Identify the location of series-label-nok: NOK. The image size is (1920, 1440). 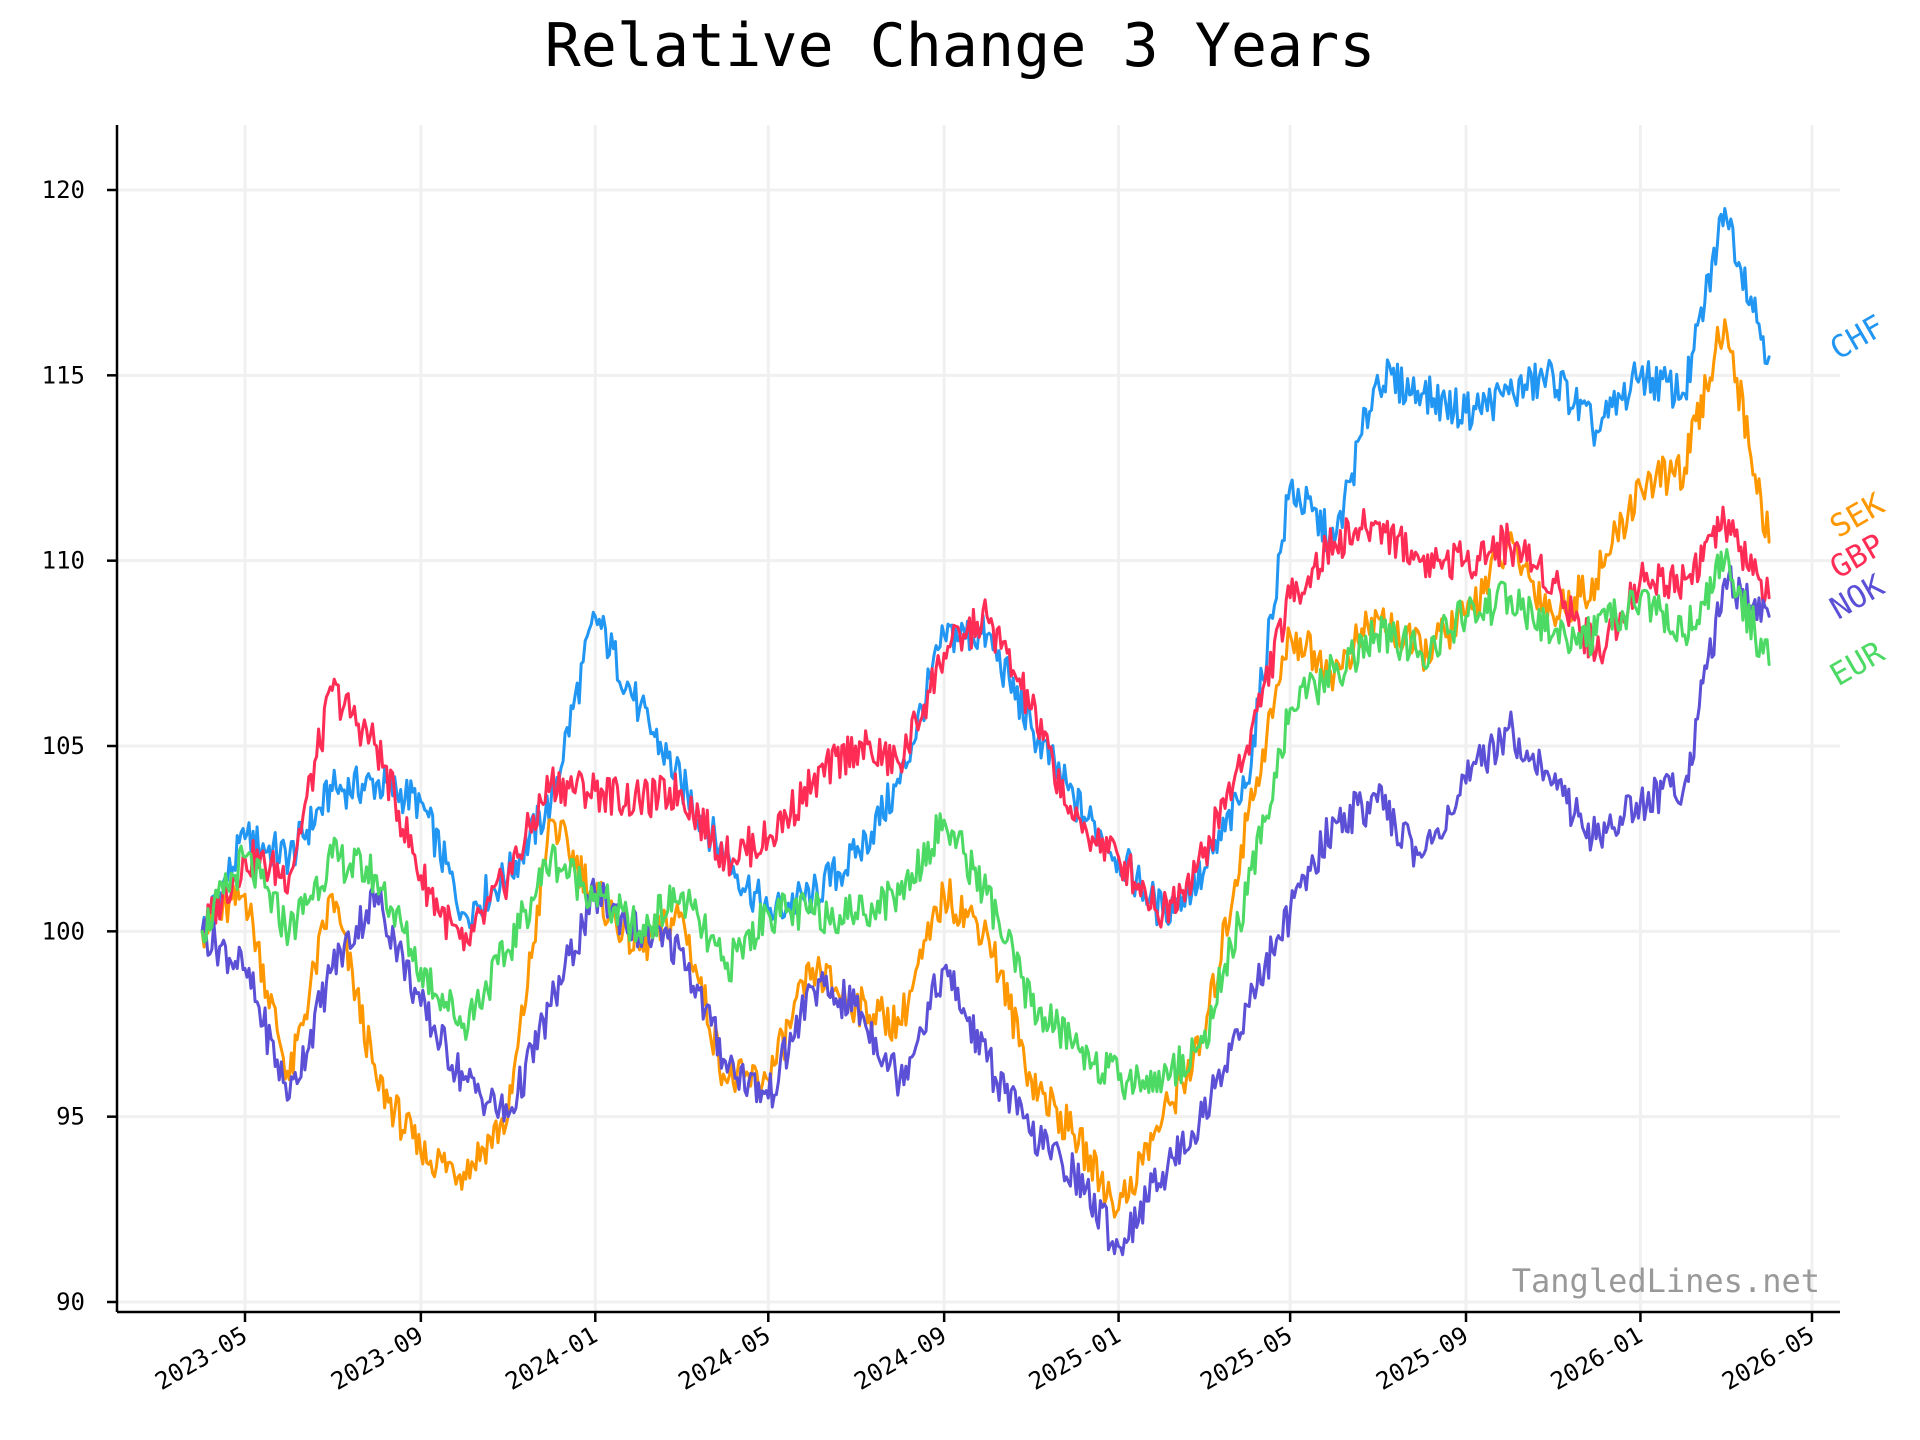
(1857, 597).